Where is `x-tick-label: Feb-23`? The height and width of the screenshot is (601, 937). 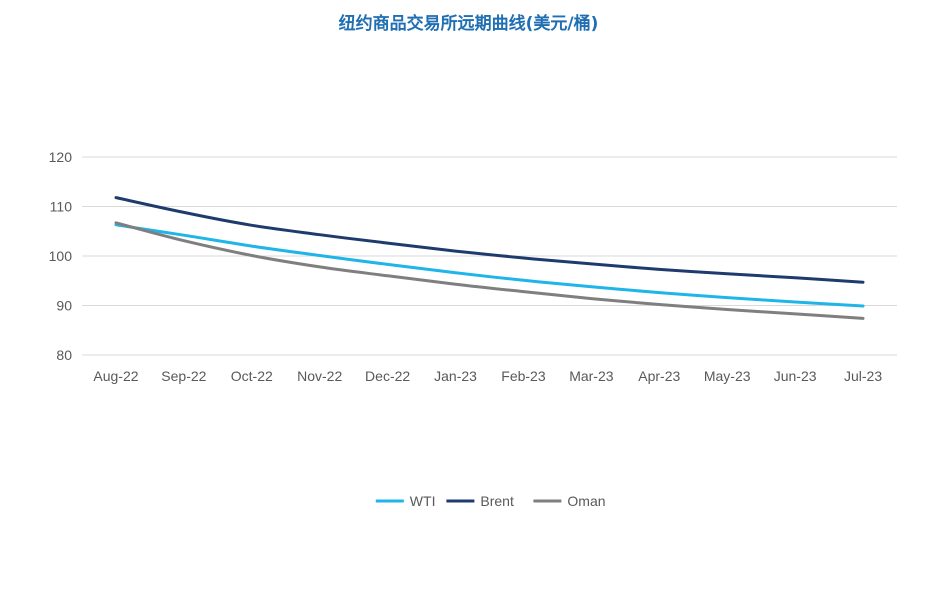 x-tick-label: Feb-23 is located at coordinates (523, 376).